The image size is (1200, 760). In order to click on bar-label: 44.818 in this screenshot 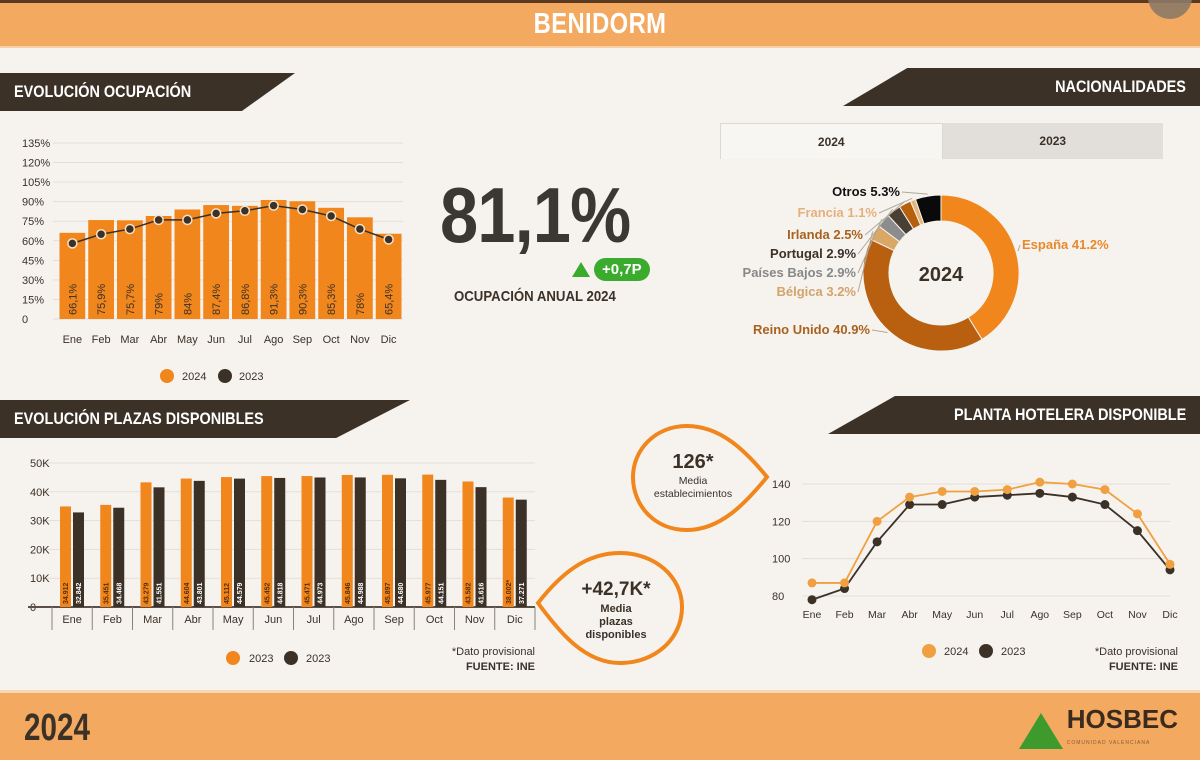, I will do `click(280, 593)`.